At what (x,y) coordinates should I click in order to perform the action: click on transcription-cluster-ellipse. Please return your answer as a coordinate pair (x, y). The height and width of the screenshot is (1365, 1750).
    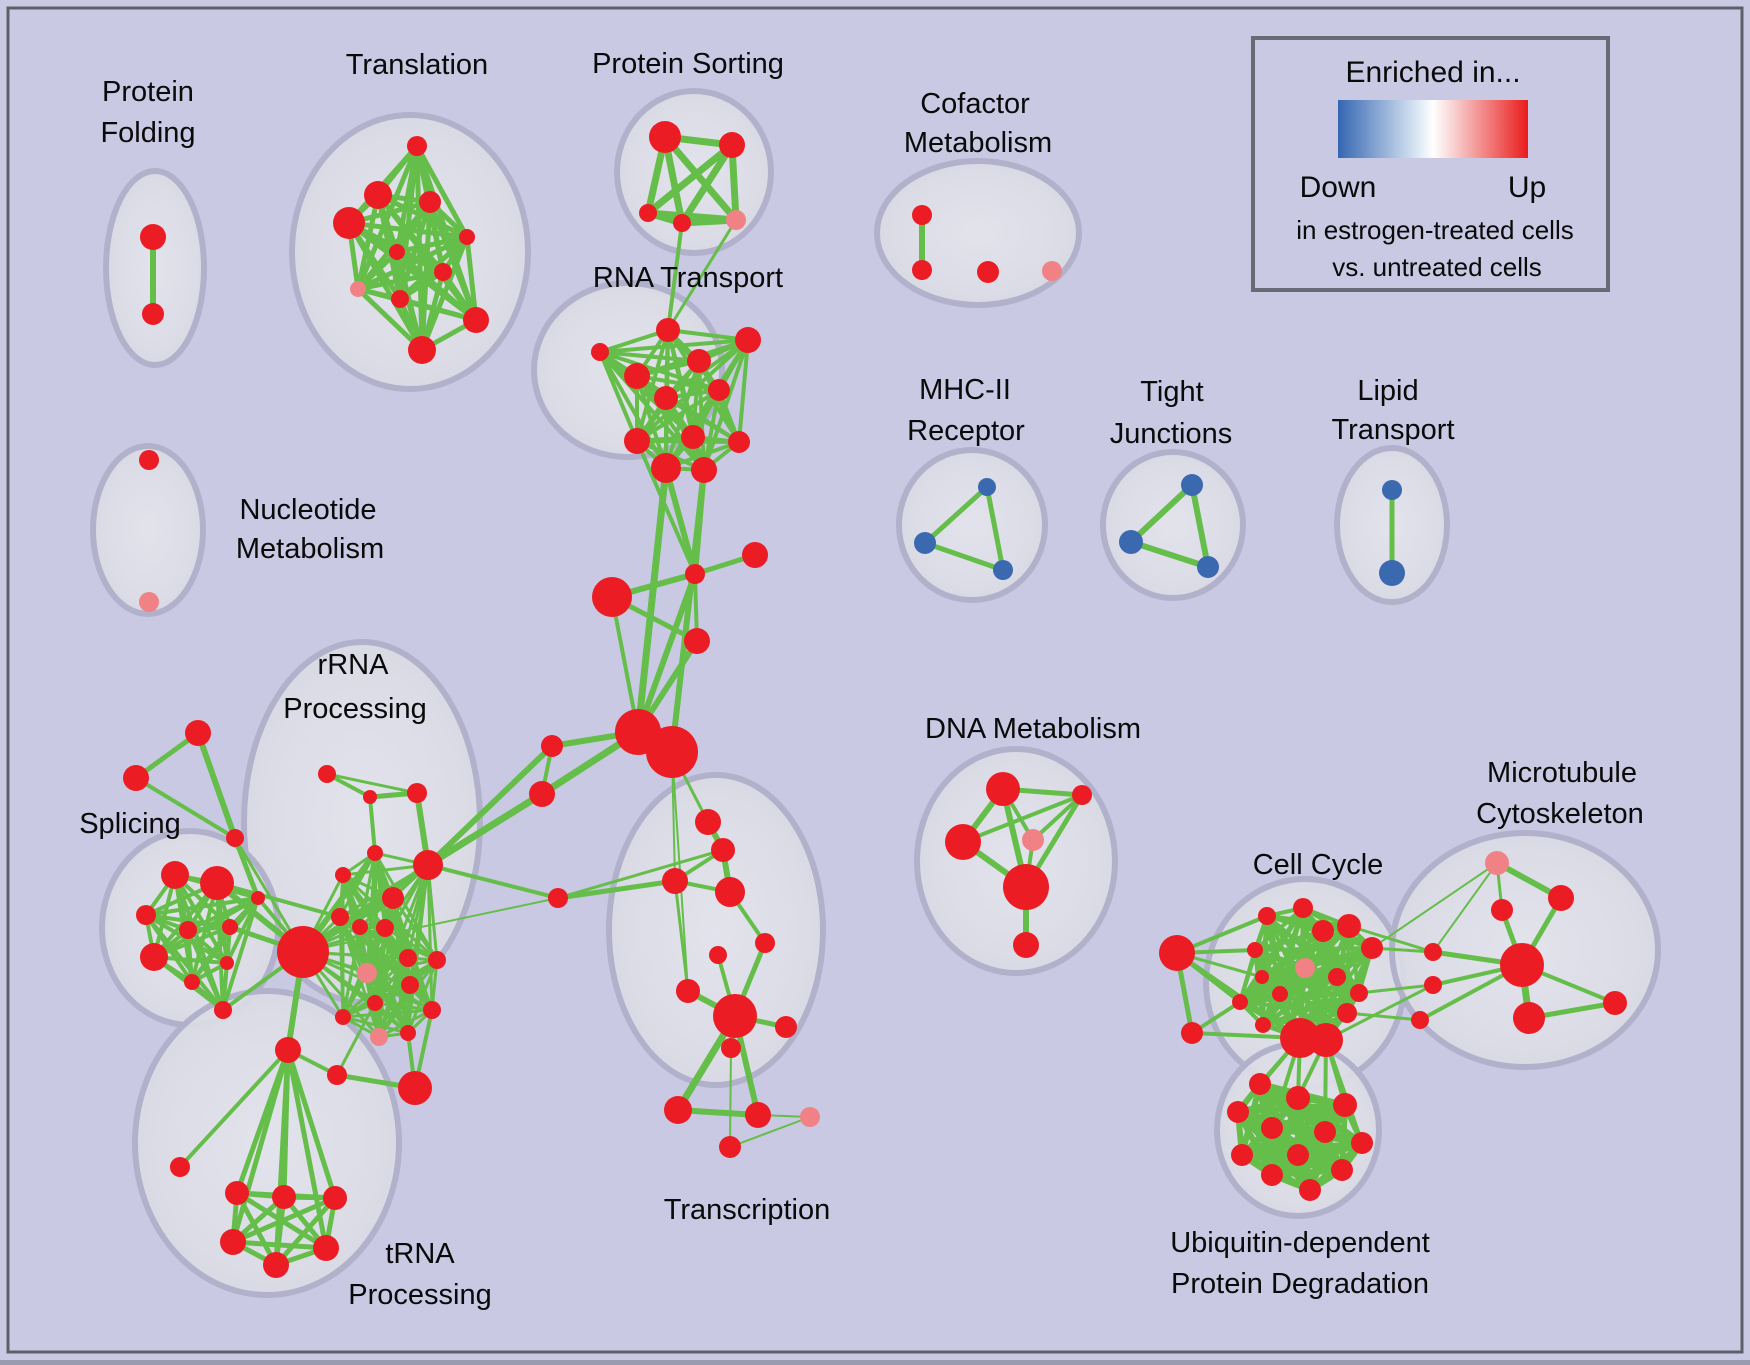
    Looking at the image, I should click on (716, 930).